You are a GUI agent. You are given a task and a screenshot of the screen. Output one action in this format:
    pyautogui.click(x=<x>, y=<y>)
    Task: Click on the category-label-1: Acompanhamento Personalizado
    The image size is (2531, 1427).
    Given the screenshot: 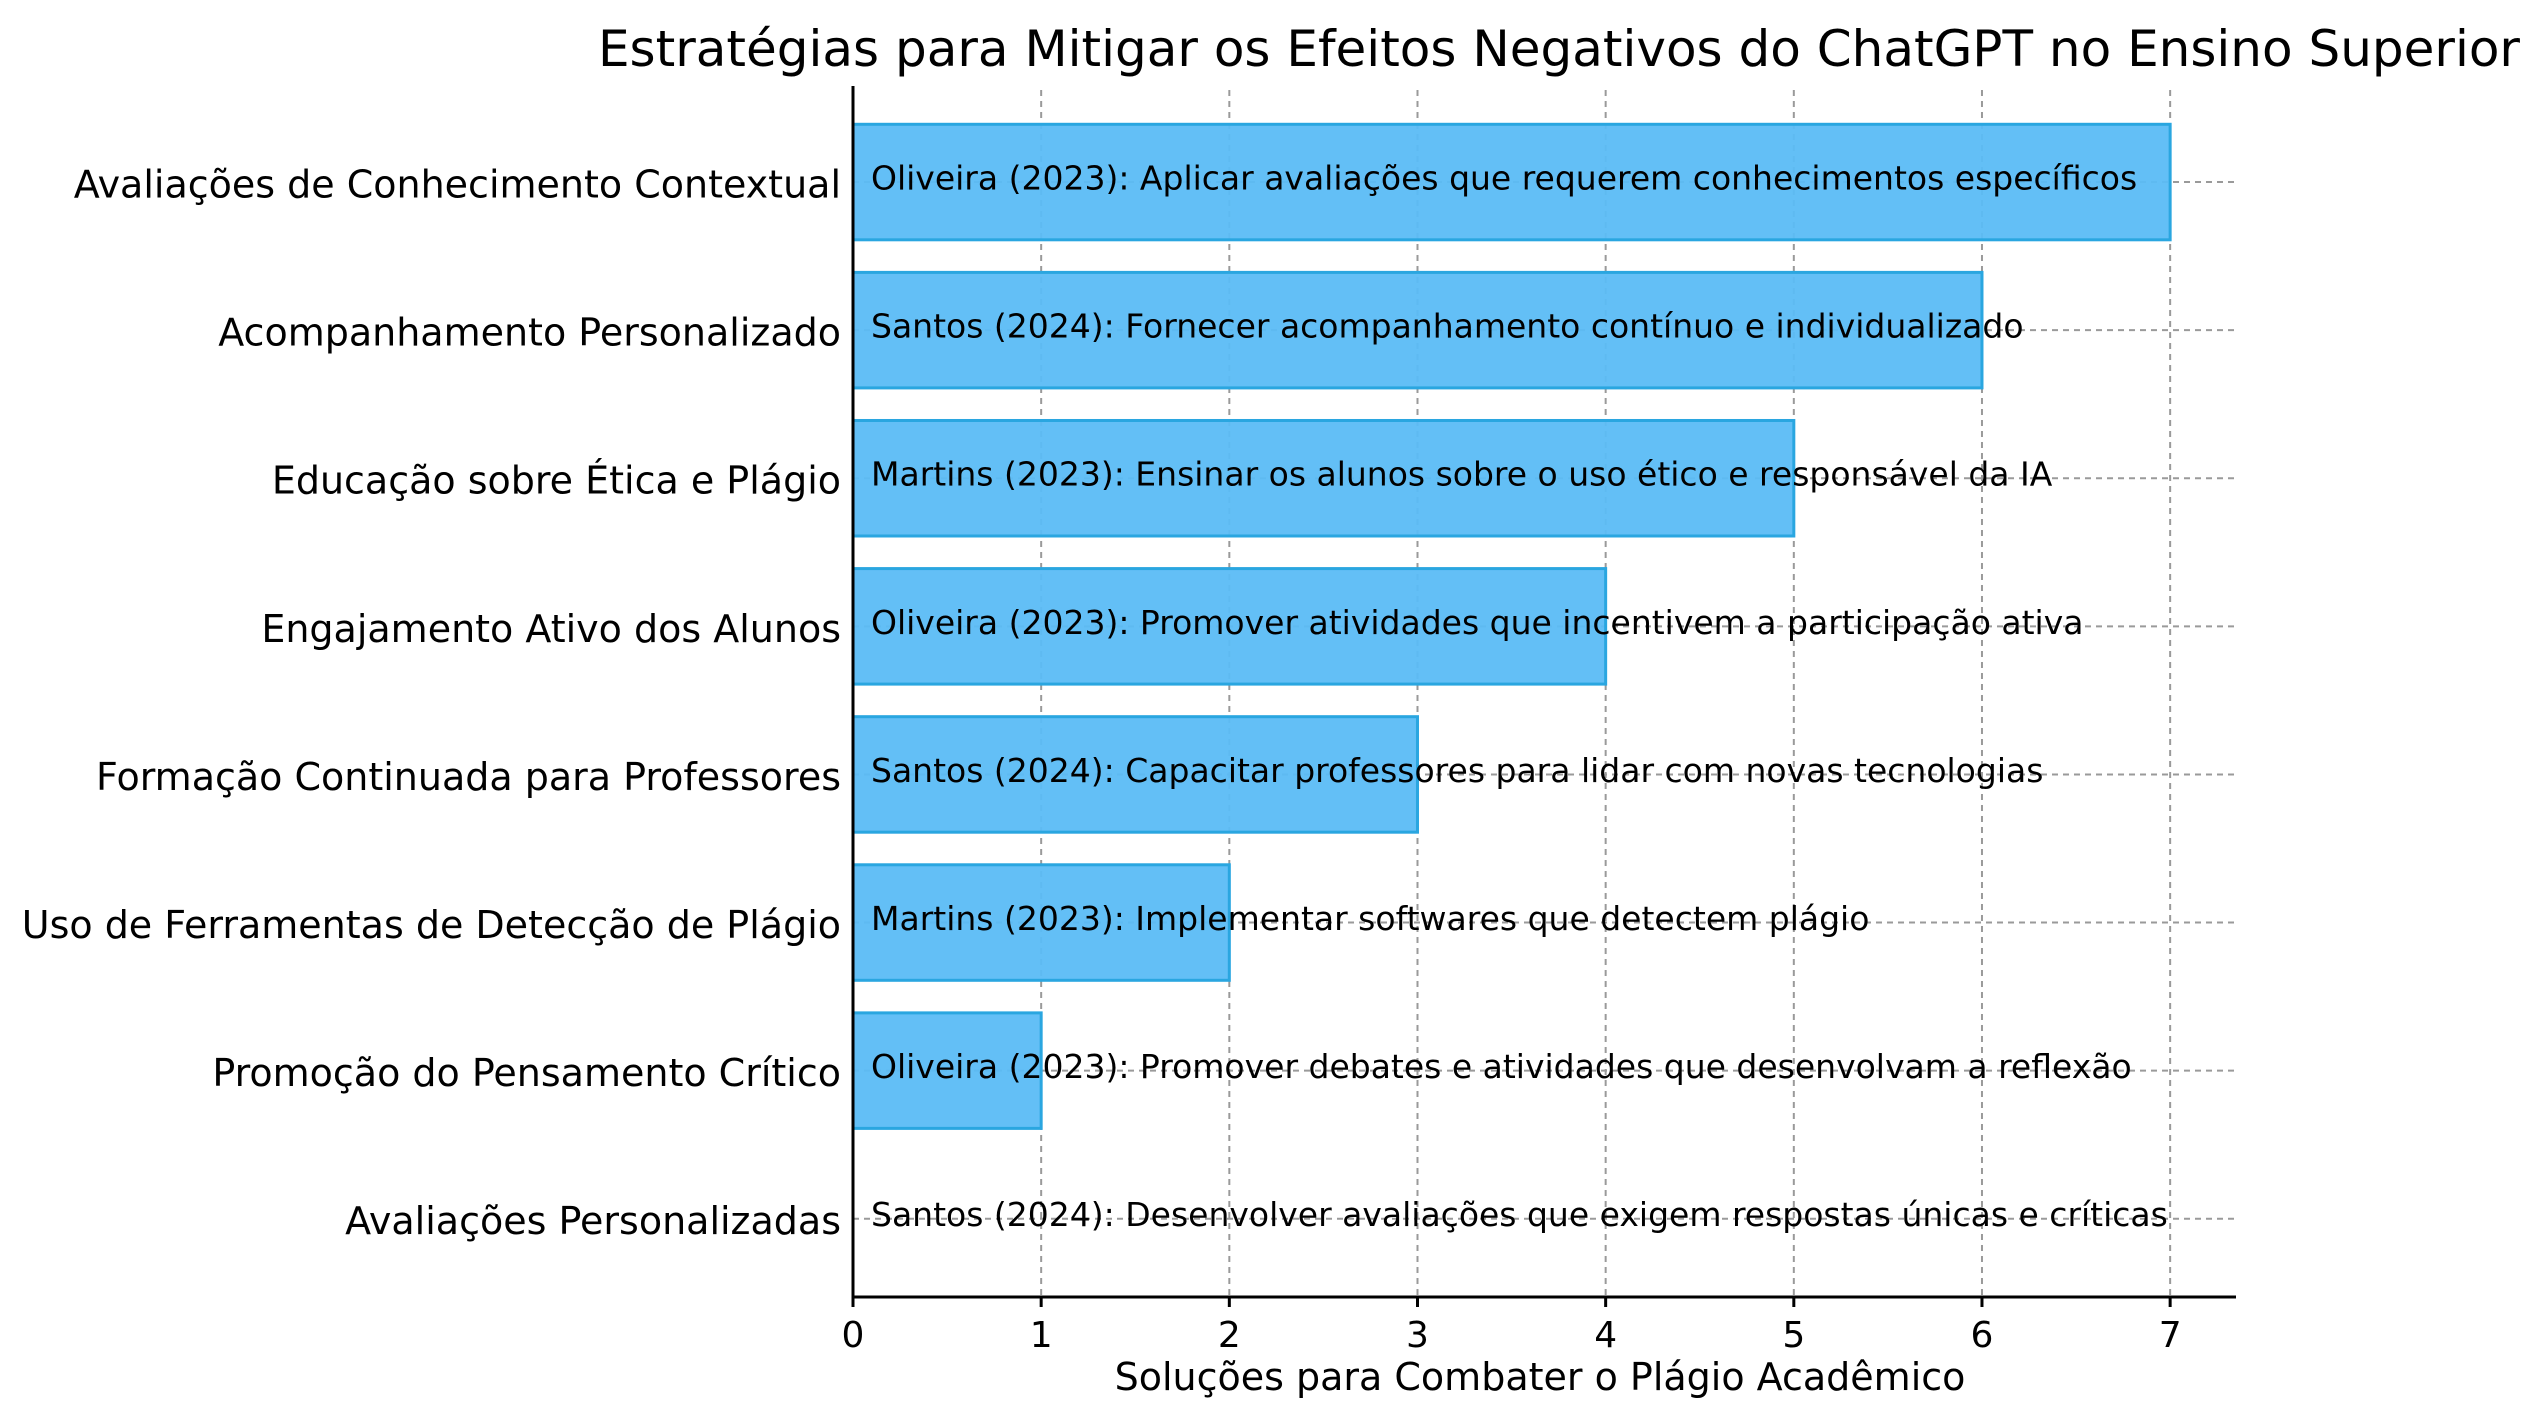 What is the action you would take?
    pyautogui.click(x=529, y=333)
    